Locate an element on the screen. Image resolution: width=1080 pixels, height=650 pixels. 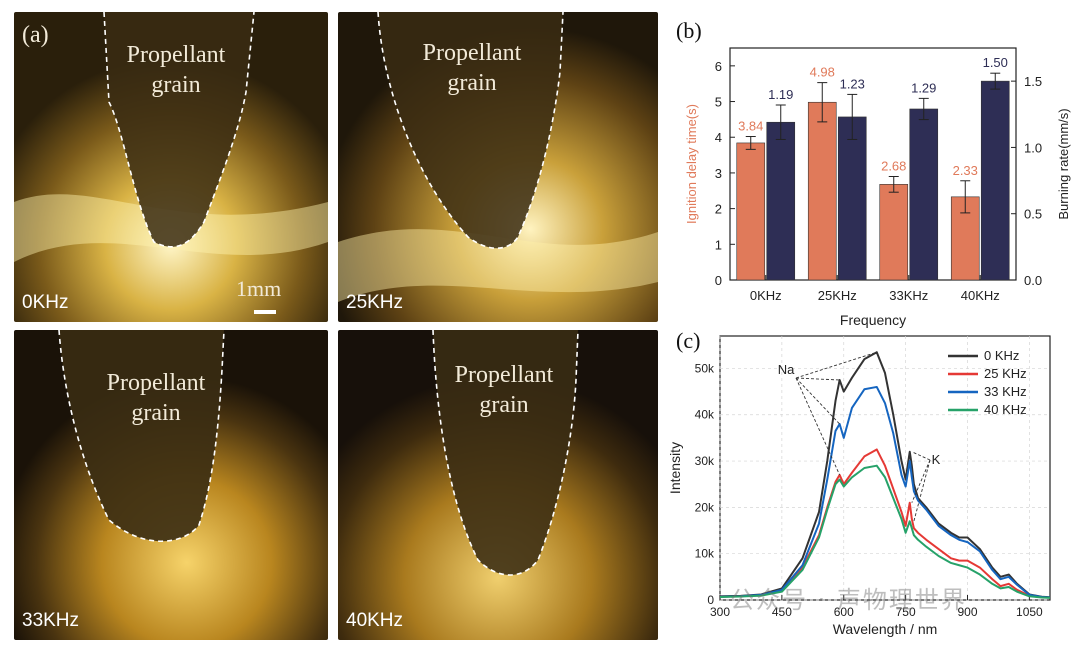
grain-label-40khz: Propellant grain is located at coordinates (504, 390).